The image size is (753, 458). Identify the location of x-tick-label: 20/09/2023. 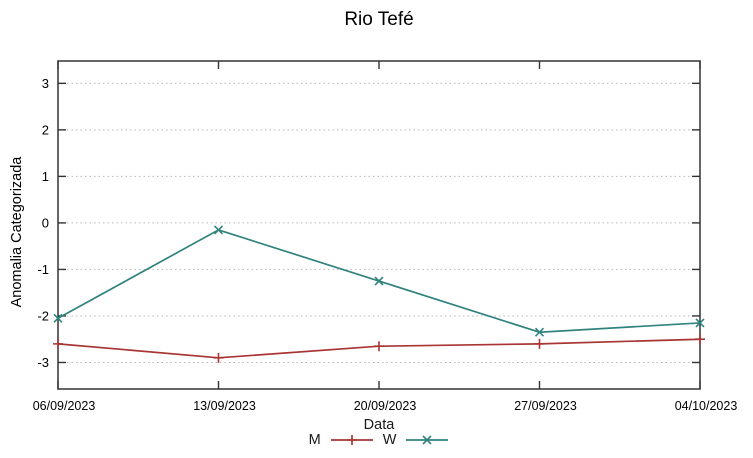
(385, 406).